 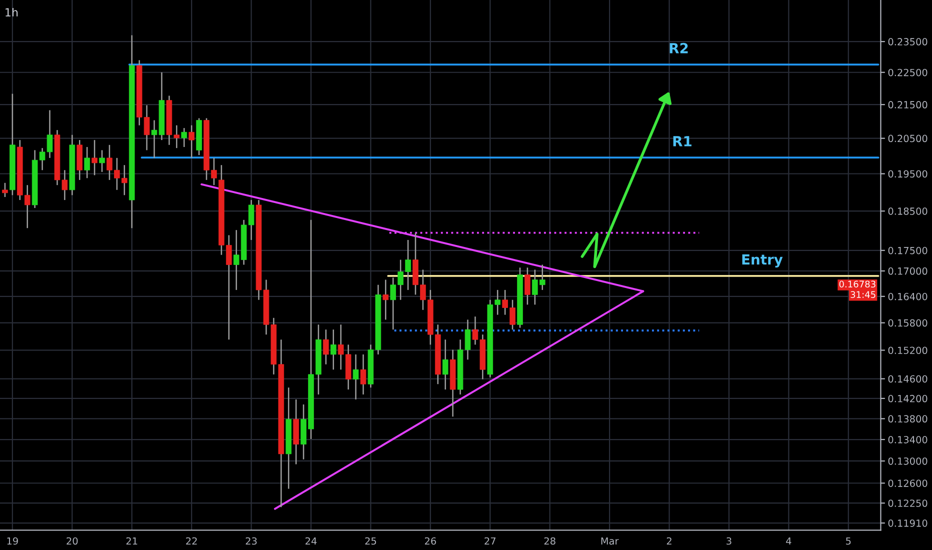 What do you see at coordinates (908, 398) in the screenshot?
I see `y-tick-label: 0.14200` at bounding box center [908, 398].